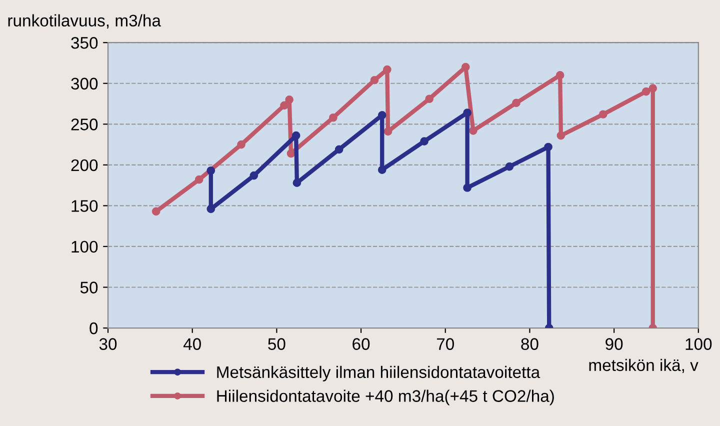 Image resolution: width=720 pixels, height=426 pixels. What do you see at coordinates (89, 288) in the screenshot?
I see `y-tick-label: 50` at bounding box center [89, 288].